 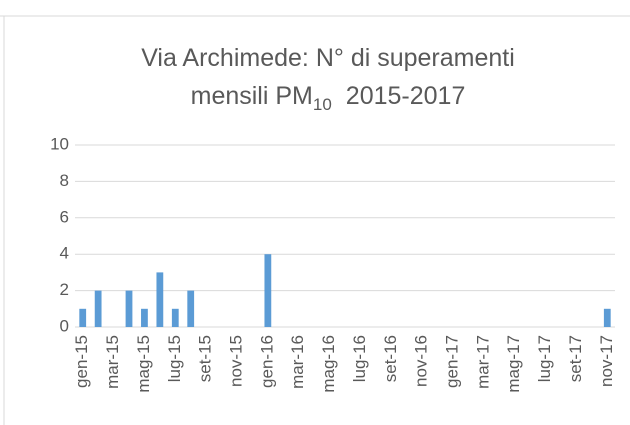 What do you see at coordinates (205, 358) in the screenshot?
I see `x-tick-label: set-15` at bounding box center [205, 358].